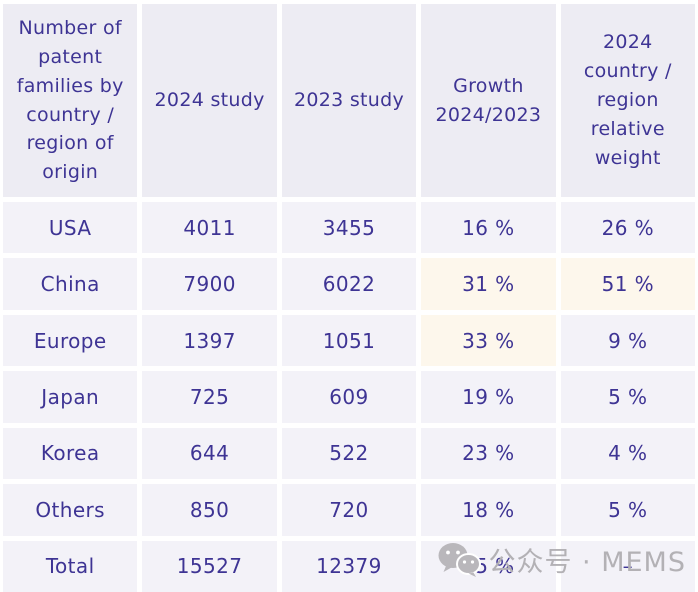 This screenshot has width=698, height=592. What do you see at coordinates (627, 397) in the screenshot?
I see `table-cell-japan-weight: 5 %` at bounding box center [627, 397].